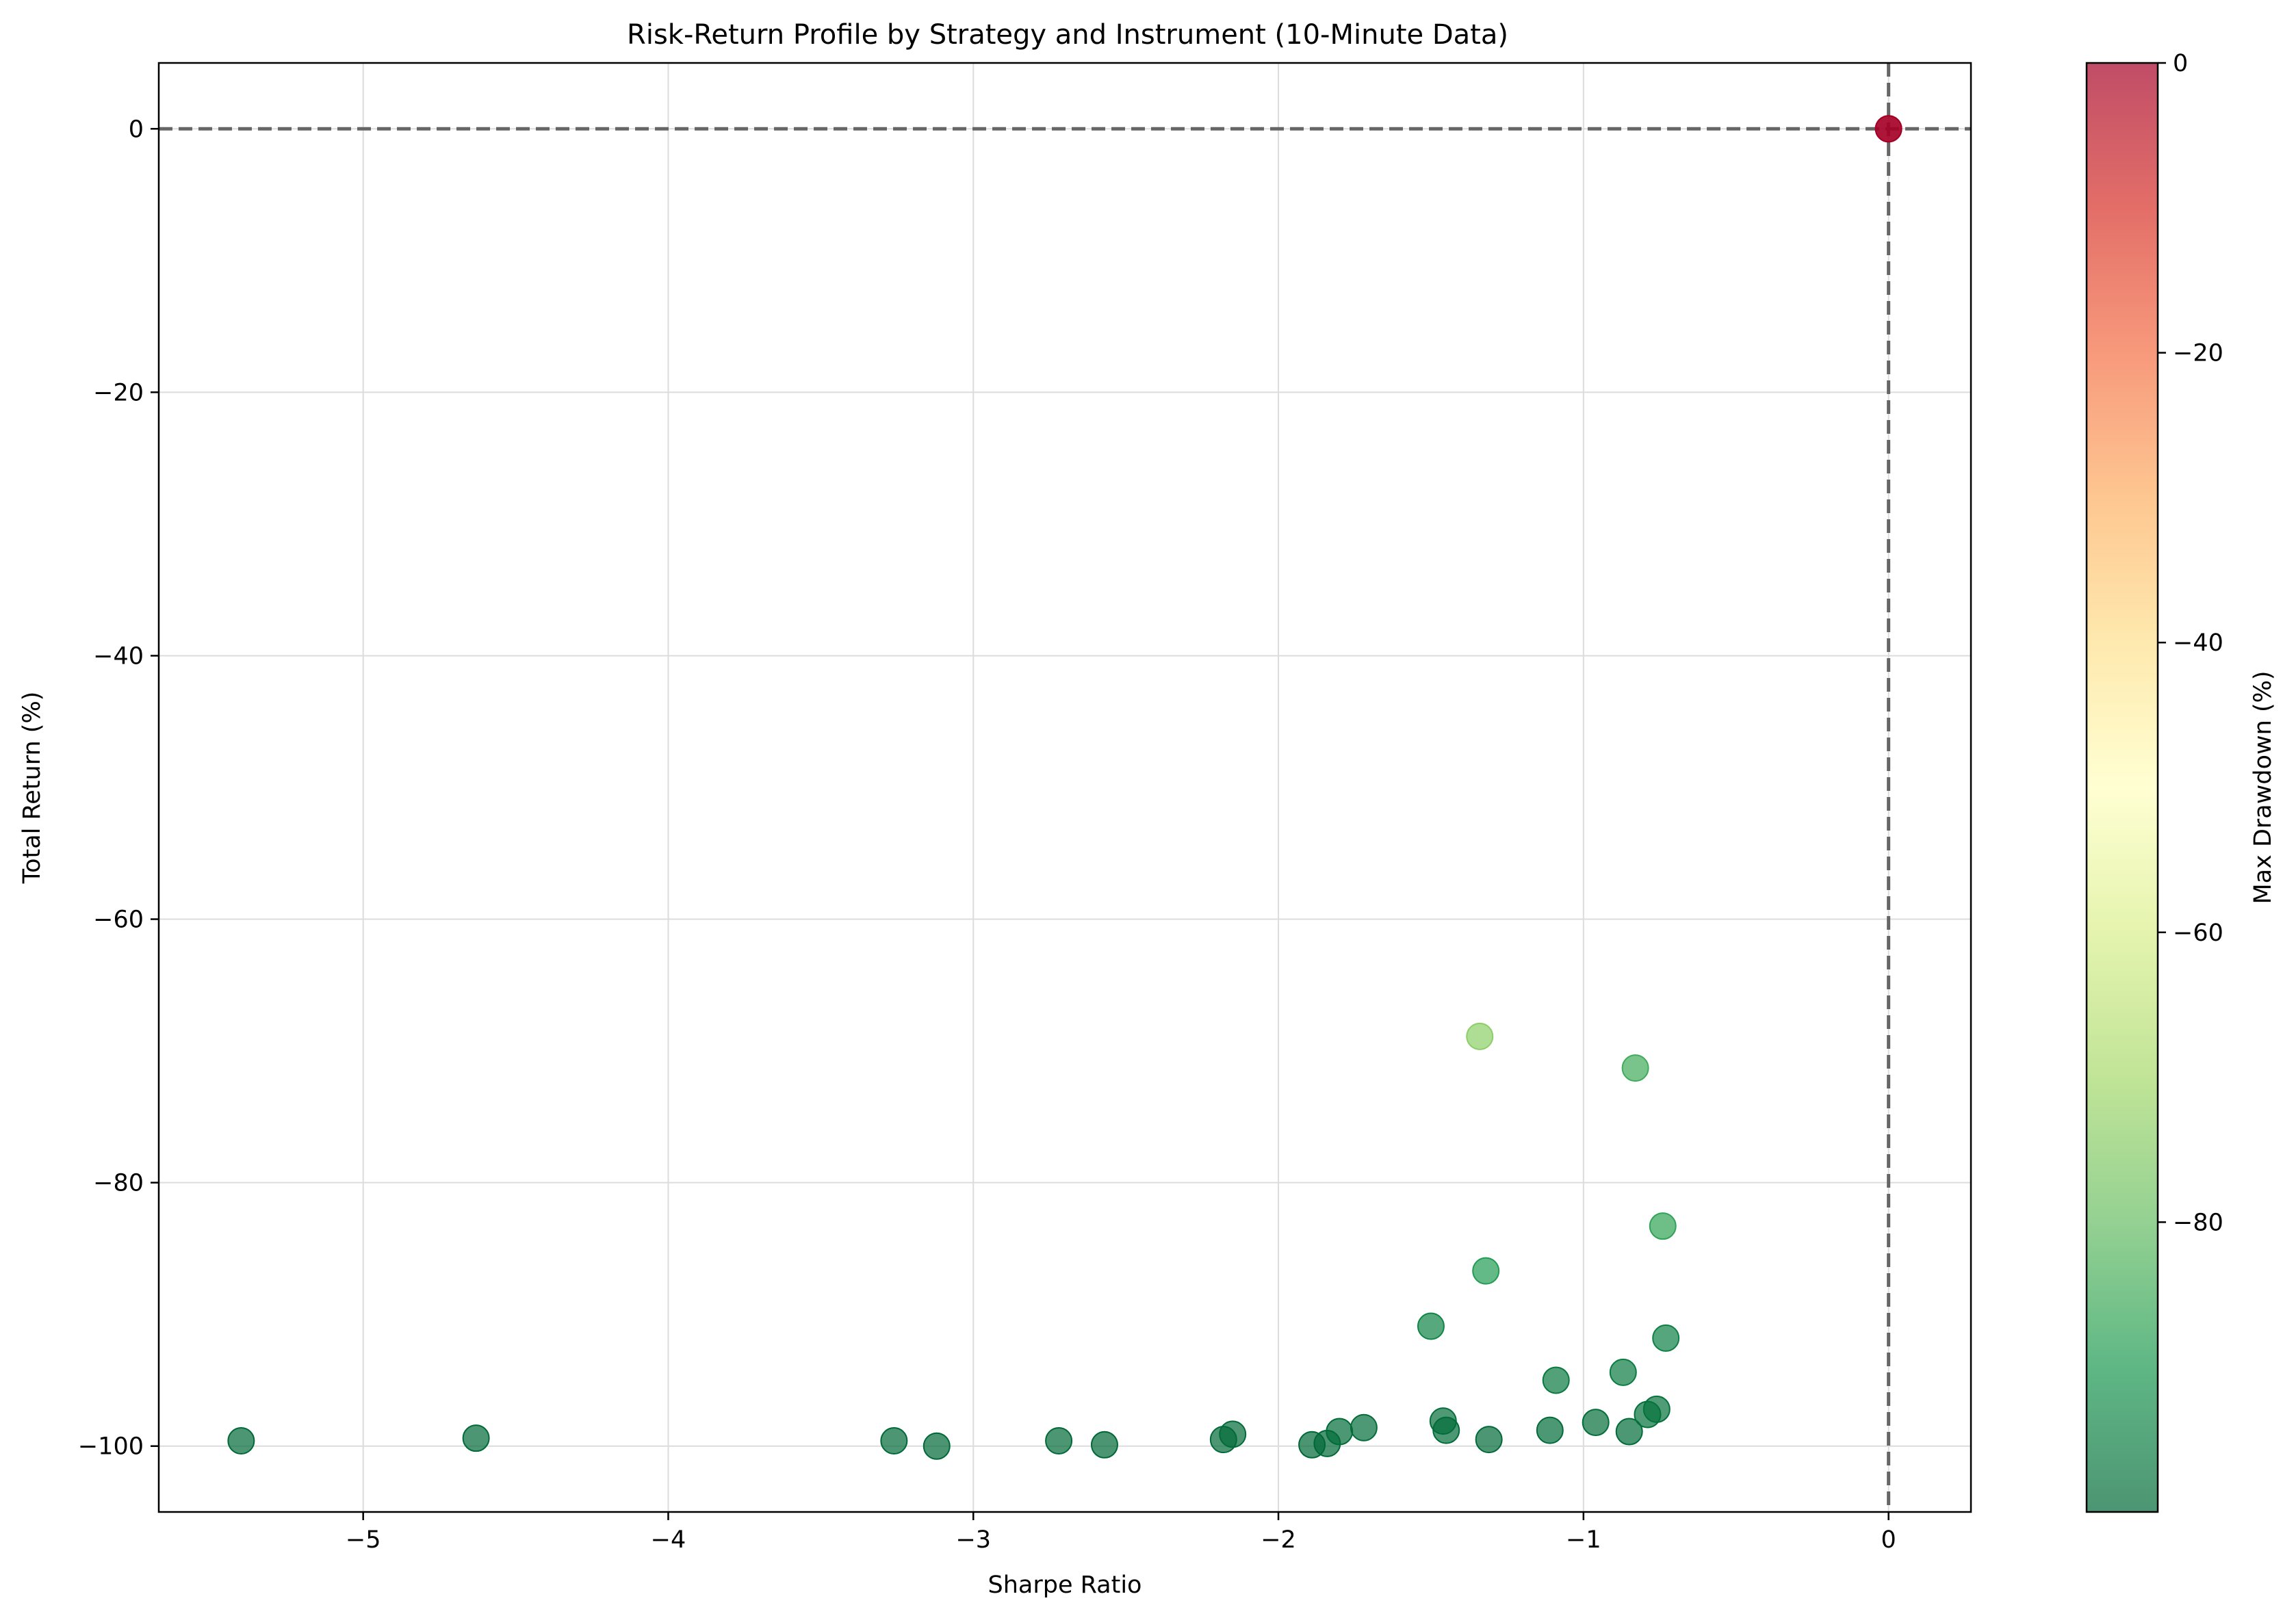 The height and width of the screenshot is (1618, 2296). I want to click on y-axis-label: Total Return (%), so click(32, 788).